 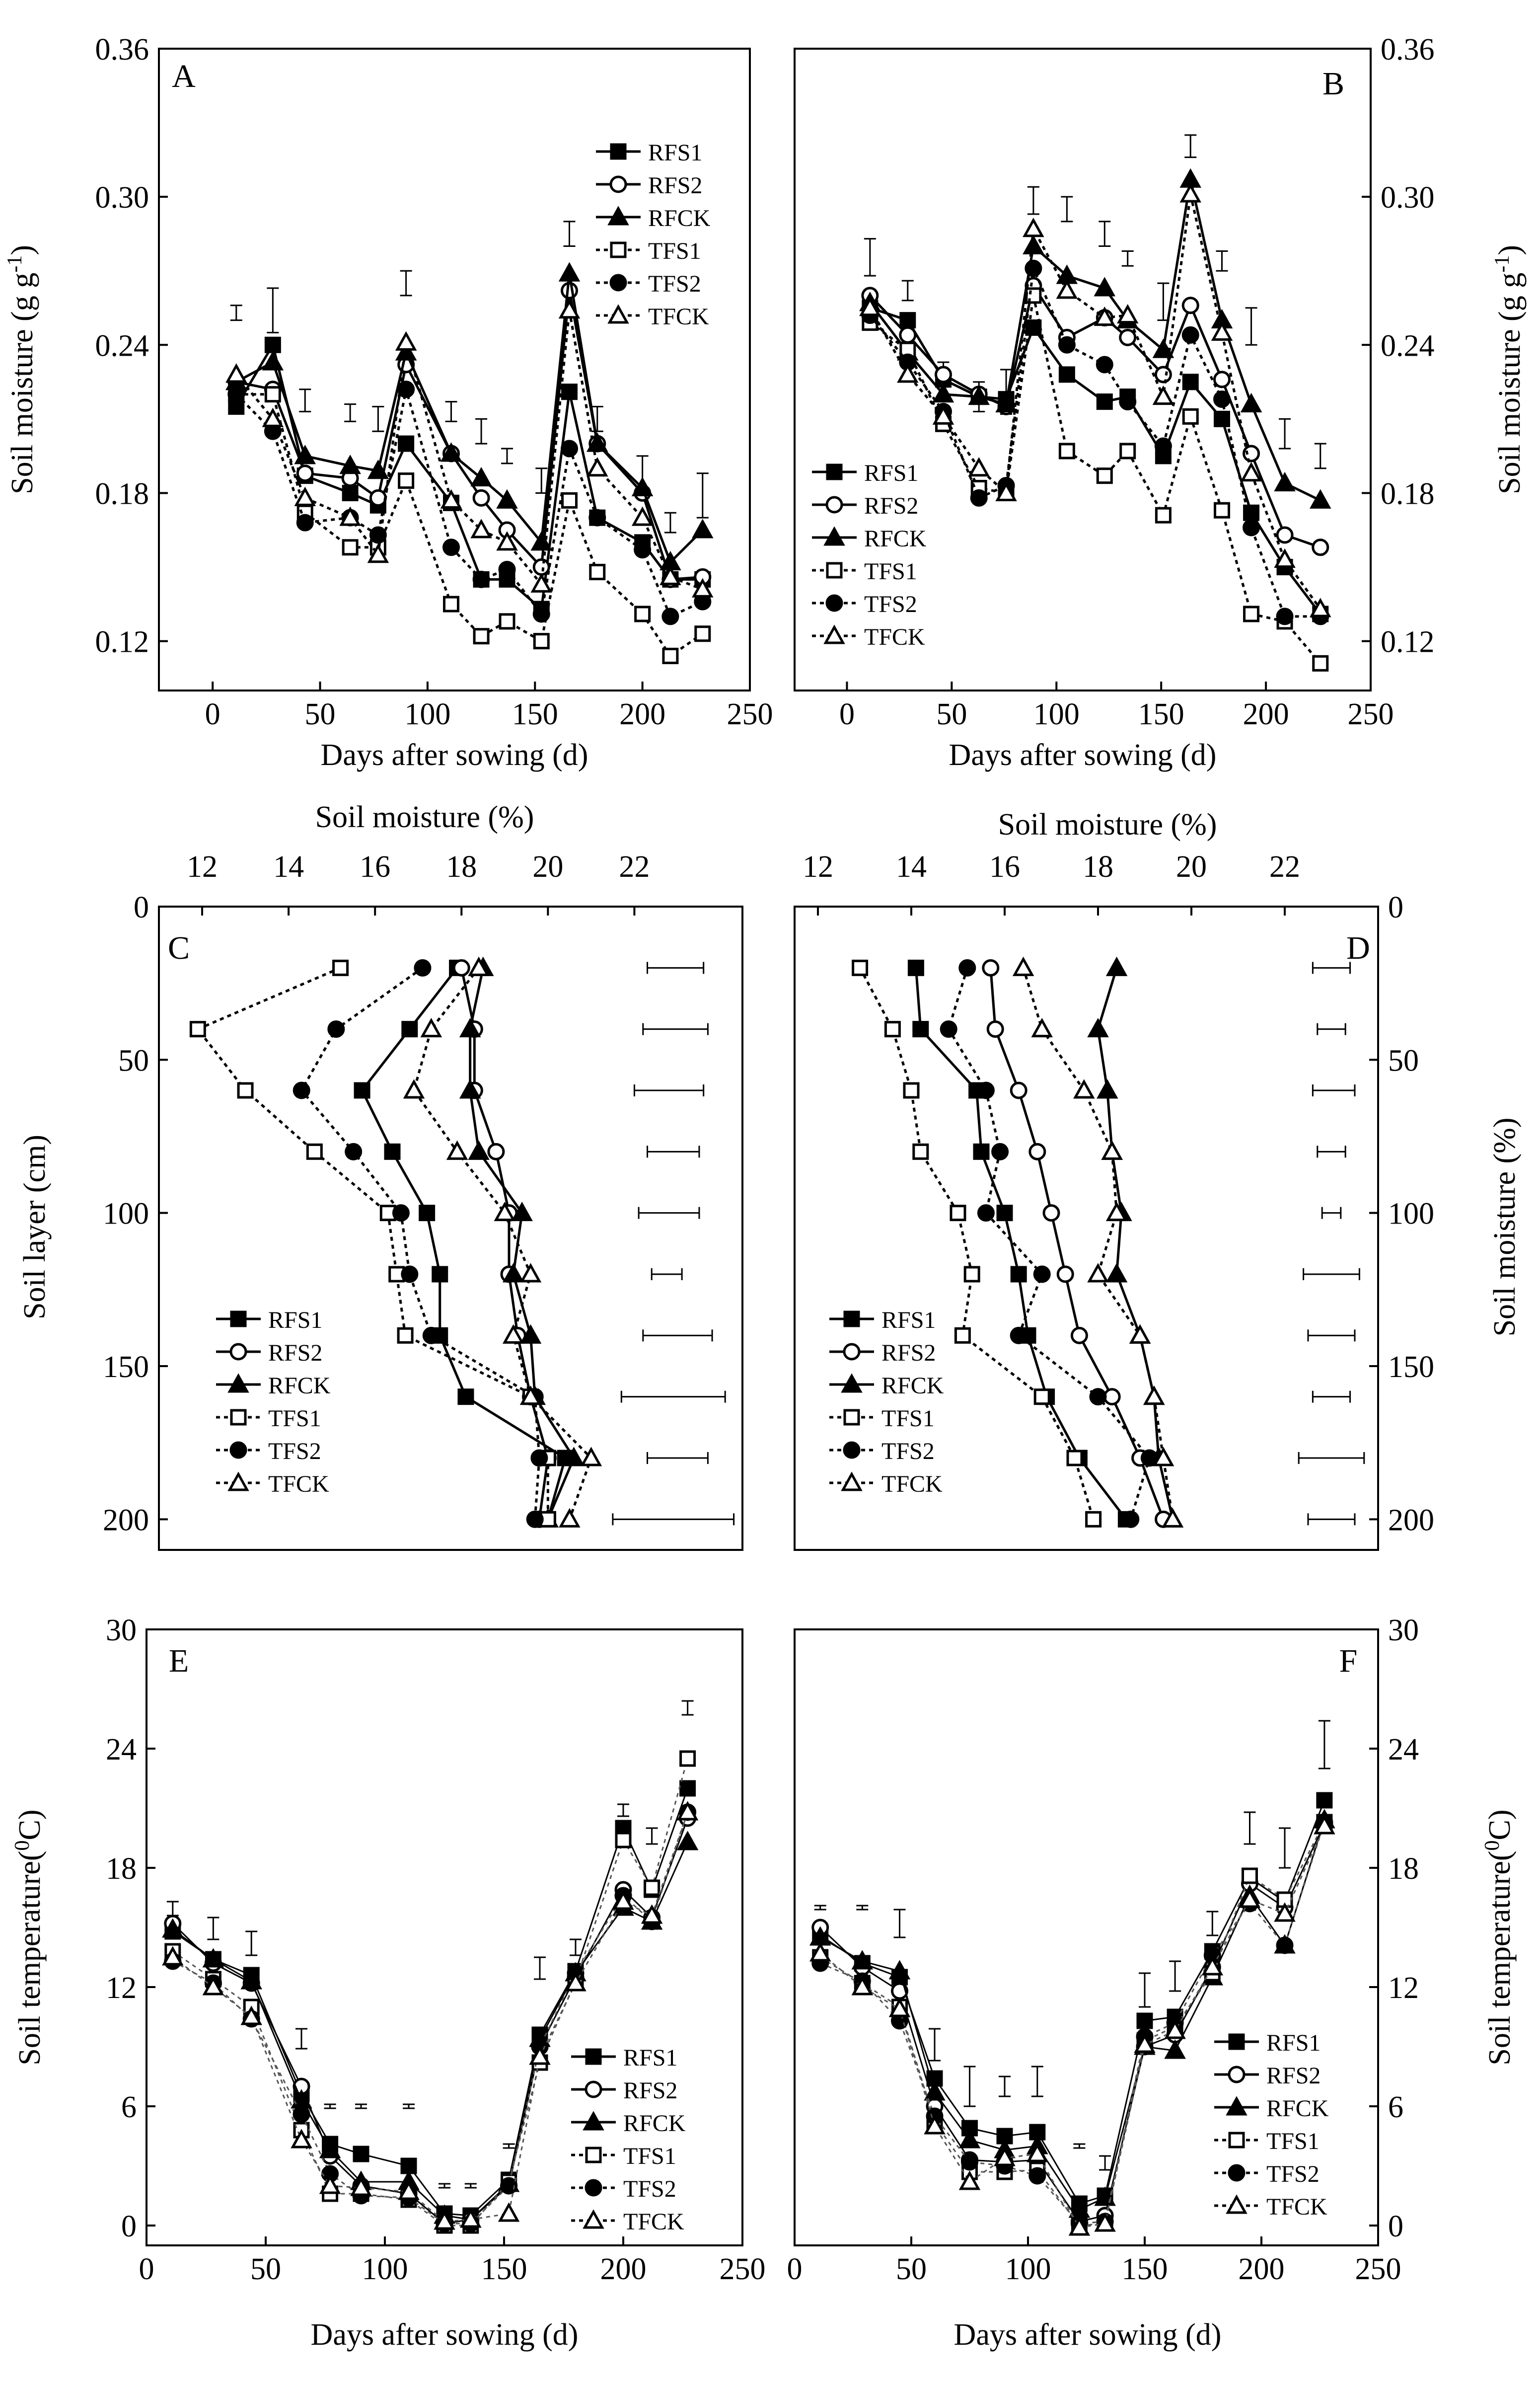 I want to click on plot-frame, so click(x=450, y=1228).